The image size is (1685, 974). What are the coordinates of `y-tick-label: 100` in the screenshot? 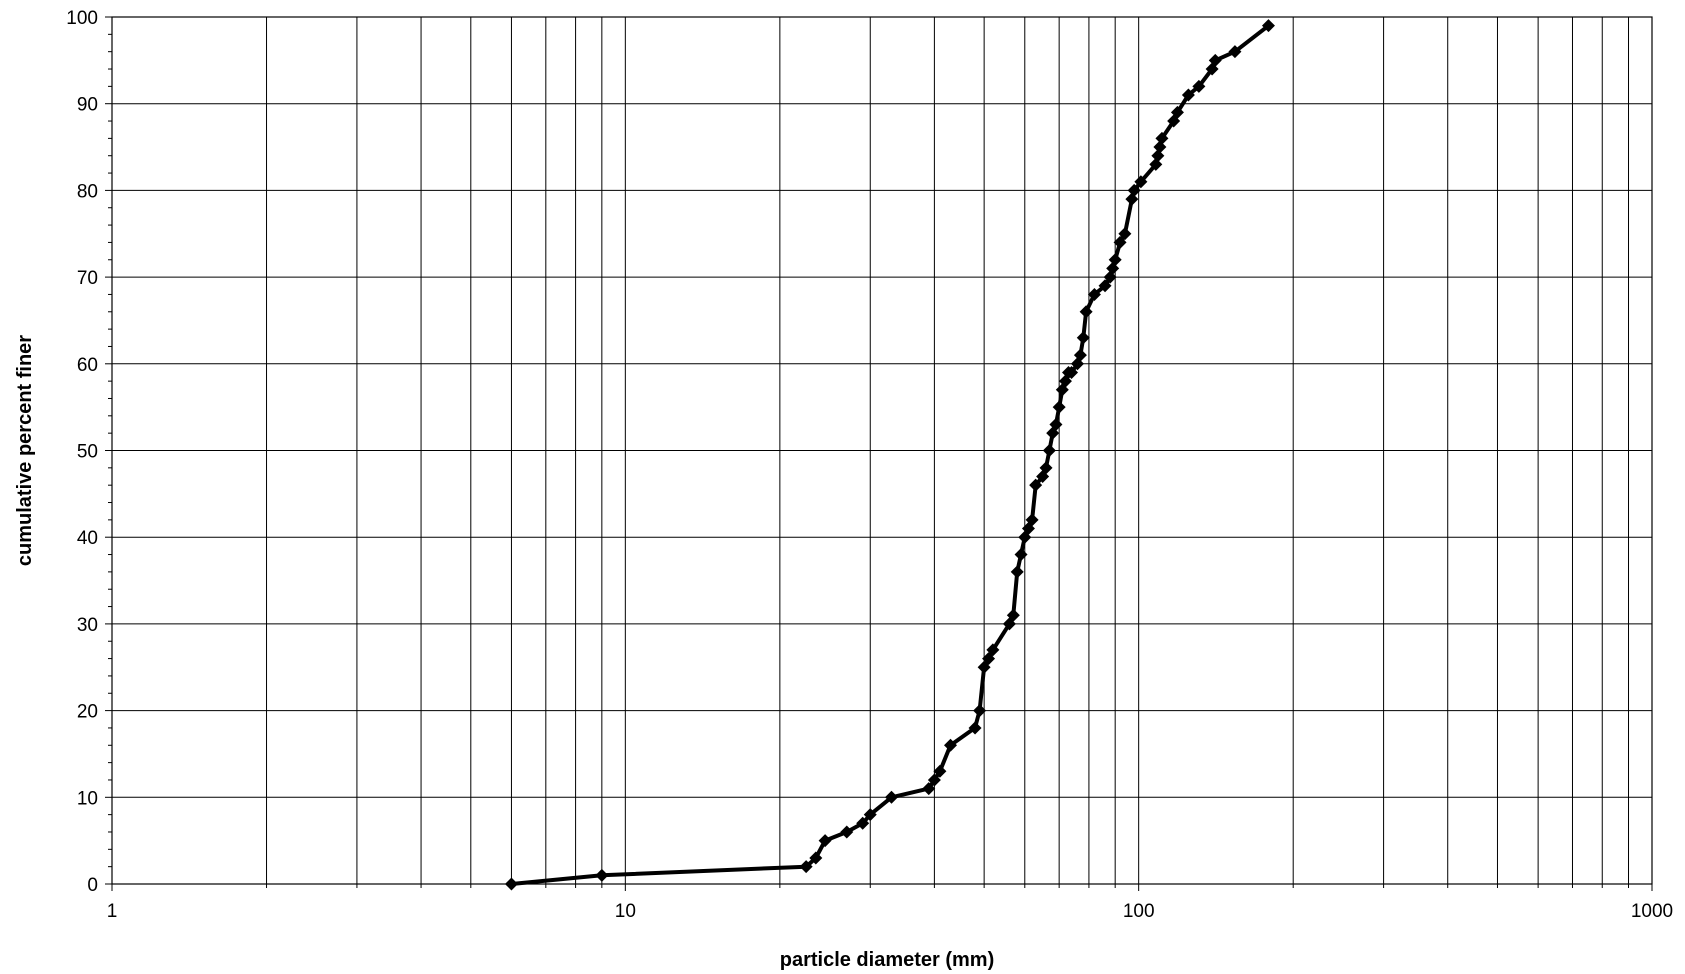 It's located at (82, 18).